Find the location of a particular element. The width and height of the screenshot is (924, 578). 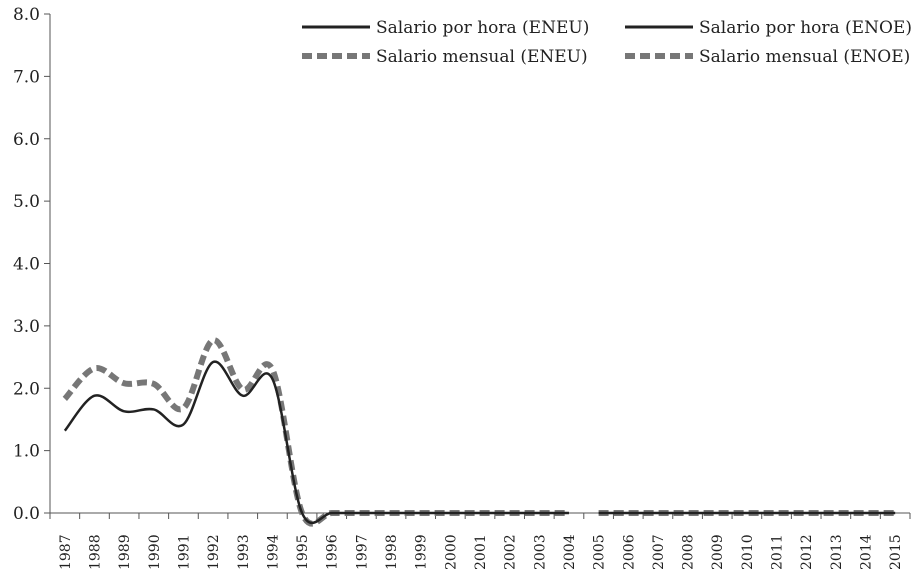

x-tick-label: 2015 is located at coordinates (896, 552).